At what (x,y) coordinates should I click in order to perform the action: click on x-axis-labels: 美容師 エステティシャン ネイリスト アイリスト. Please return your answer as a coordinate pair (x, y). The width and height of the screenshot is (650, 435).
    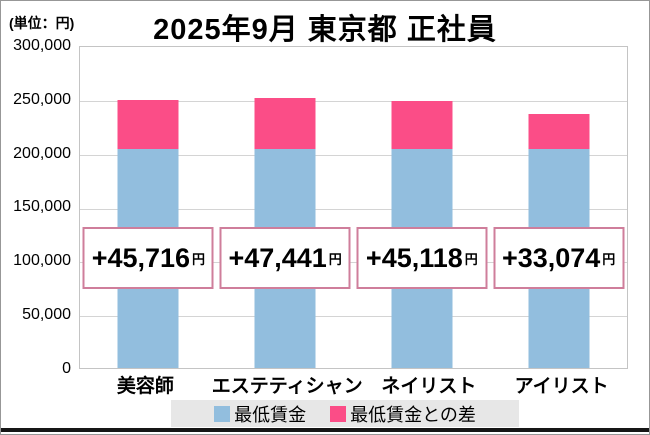
    Looking at the image, I should click on (353, 384).